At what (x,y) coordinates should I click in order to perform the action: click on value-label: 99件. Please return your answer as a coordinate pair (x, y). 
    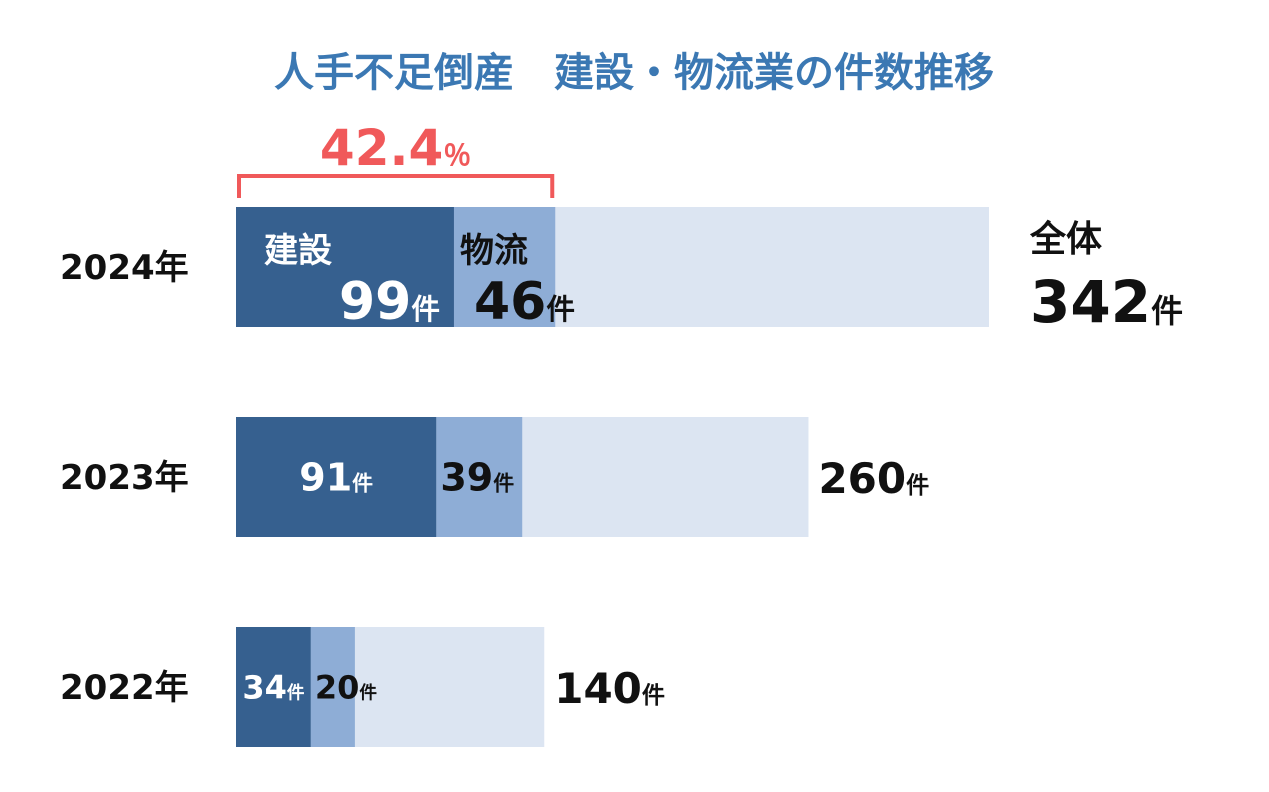
    Looking at the image, I should click on (389, 302).